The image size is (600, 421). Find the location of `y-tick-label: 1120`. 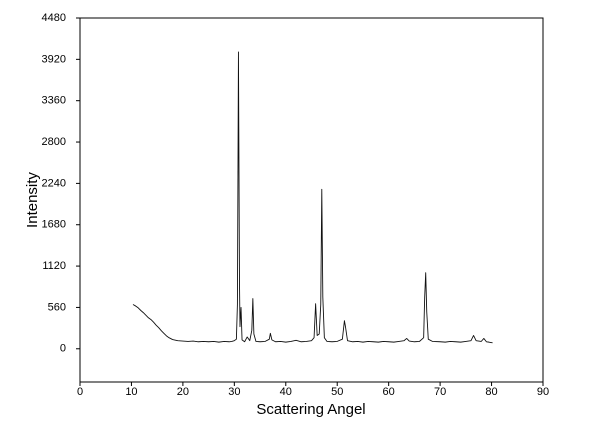

y-tick-label: 1120 is located at coordinates (54, 266).